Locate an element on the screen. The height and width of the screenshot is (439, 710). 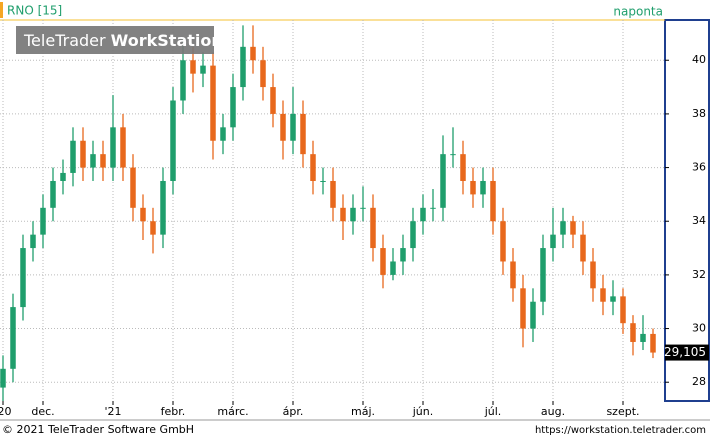
x-tick-label: júl. is located at coordinates (493, 411).